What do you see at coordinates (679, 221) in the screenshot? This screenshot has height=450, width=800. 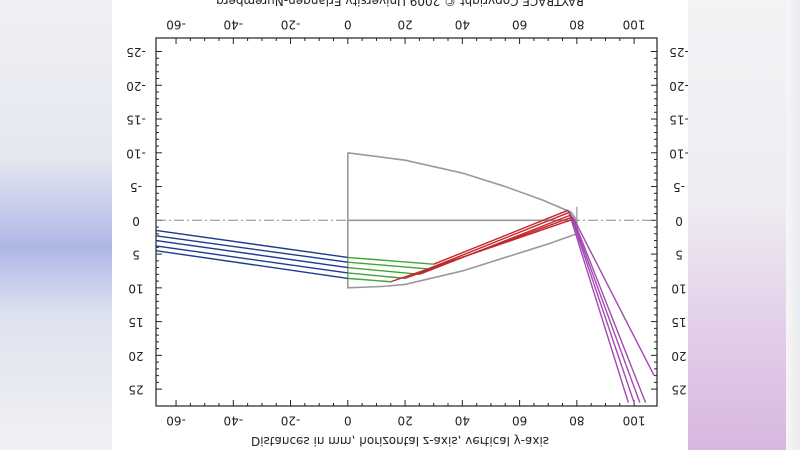 I see `y-tick-label-right: 0` at bounding box center [679, 221].